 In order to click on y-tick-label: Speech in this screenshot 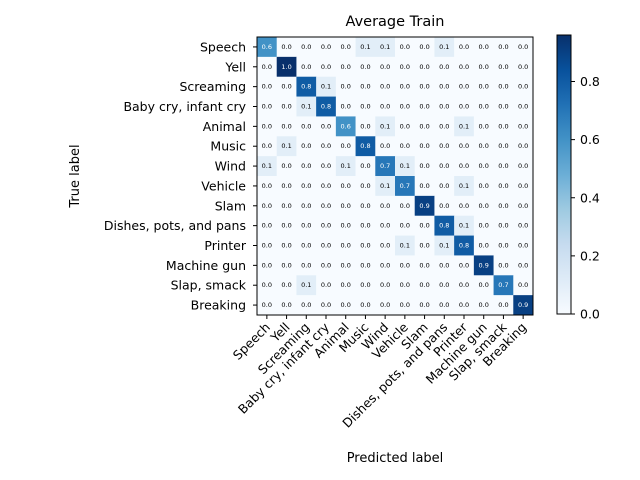, I will do `click(223, 46)`.